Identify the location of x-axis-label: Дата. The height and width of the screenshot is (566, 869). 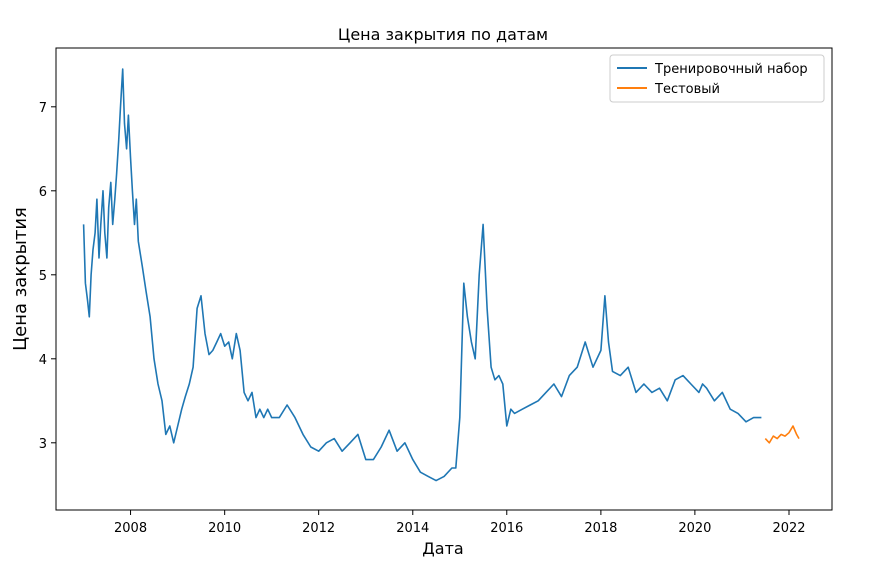
(442, 548).